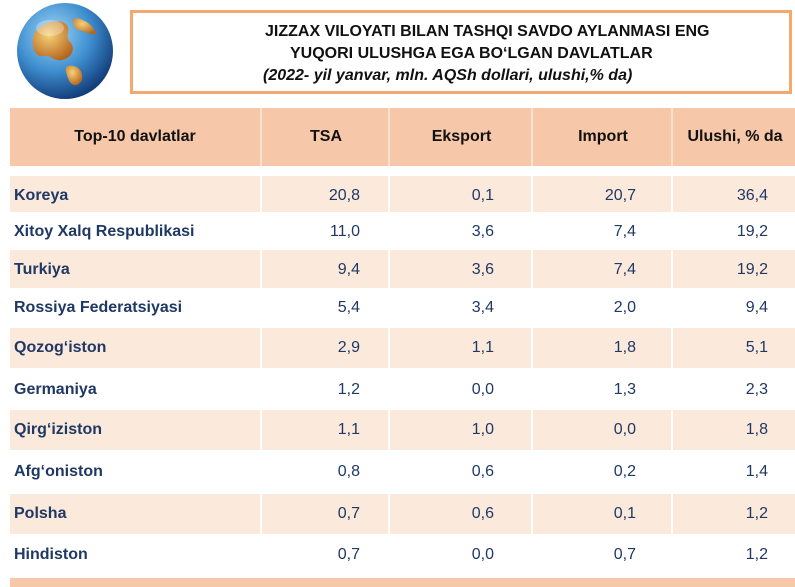  I want to click on table-row: Polsha 0,7 0,6 0,1 1,2, so click(402, 514).